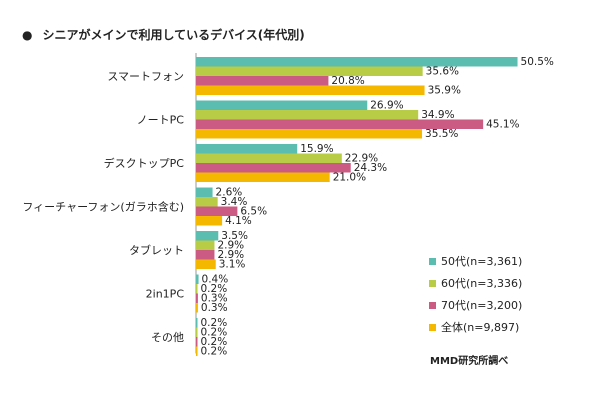  I want to click on data-label: 50.5%, so click(537, 62).